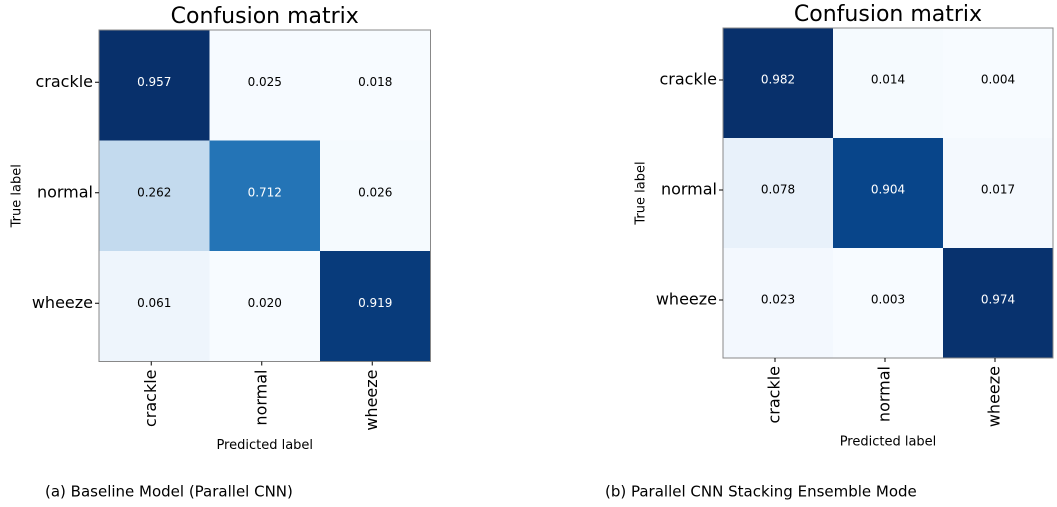  What do you see at coordinates (778, 300) in the screenshot?
I see `cell-label: 0.023` at bounding box center [778, 300].